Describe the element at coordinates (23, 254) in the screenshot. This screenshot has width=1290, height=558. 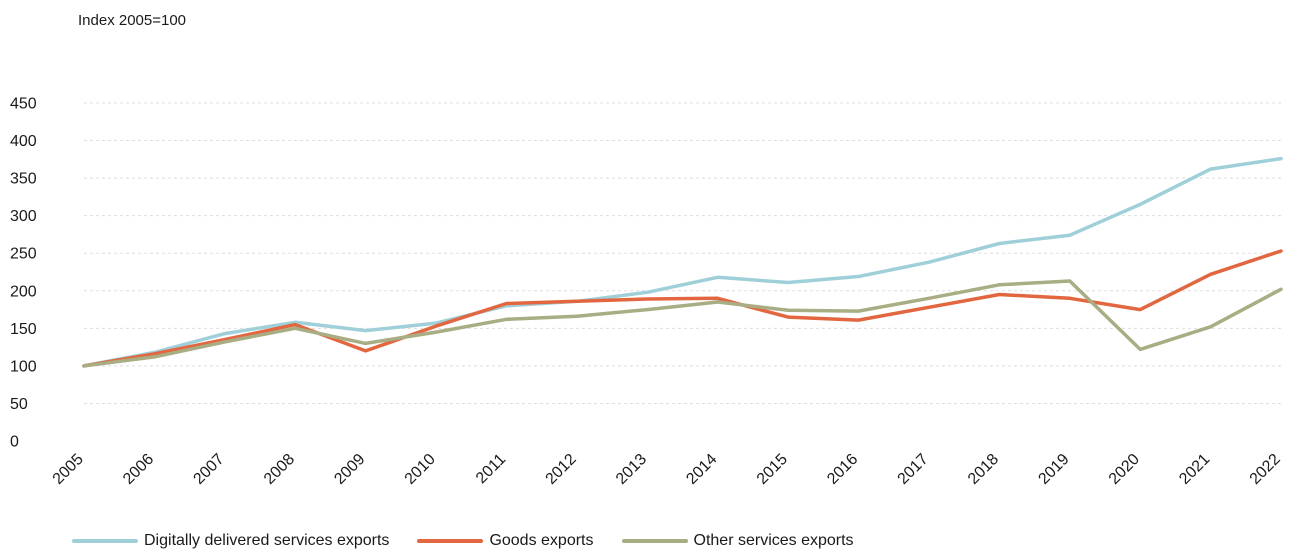
I see `y-tick-label-250: 250` at that location.